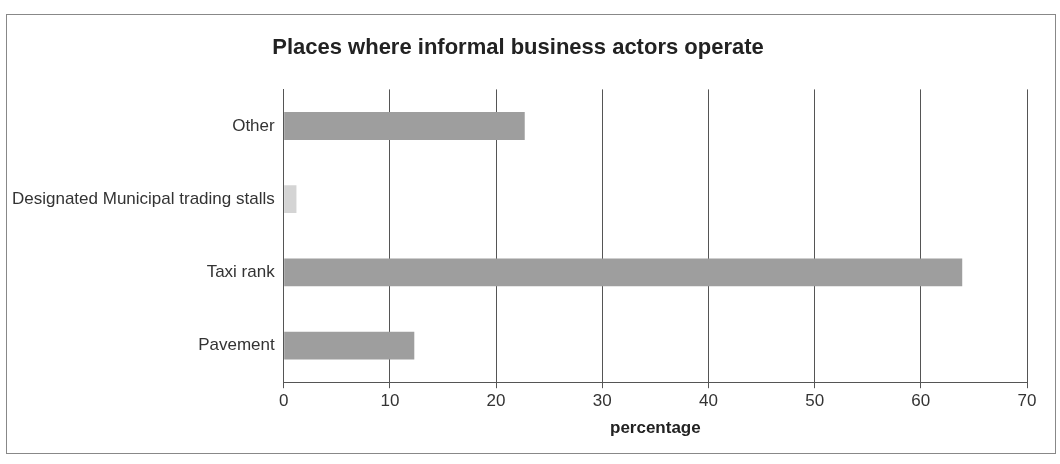 This screenshot has height=464, width=1060. What do you see at coordinates (655, 428) in the screenshot?
I see `x-axis-title: percentage` at bounding box center [655, 428].